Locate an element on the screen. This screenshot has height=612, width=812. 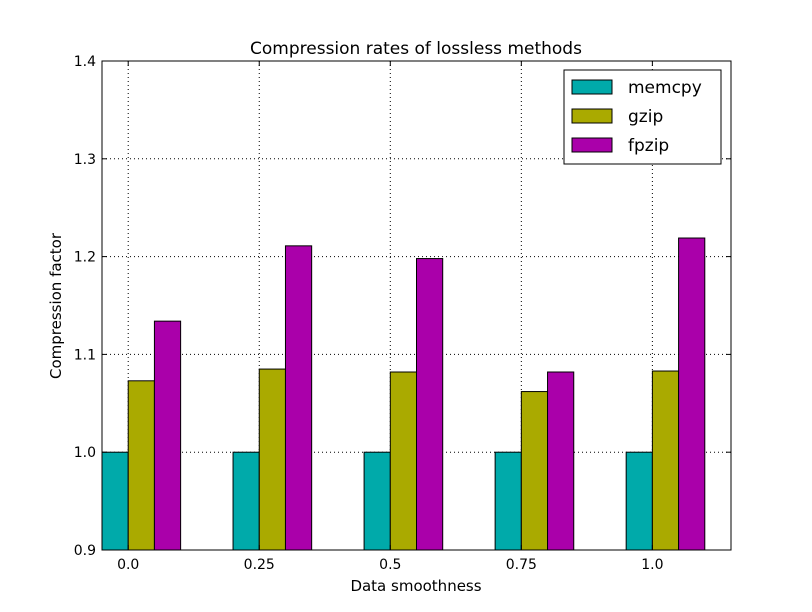
y-tick-label: 0.9 is located at coordinates (85, 551).